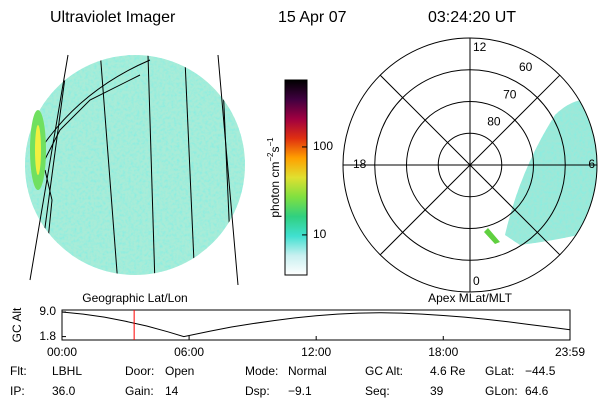 The height and width of the screenshot is (400, 600). I want to click on y-label: GC Alt, so click(17, 324).